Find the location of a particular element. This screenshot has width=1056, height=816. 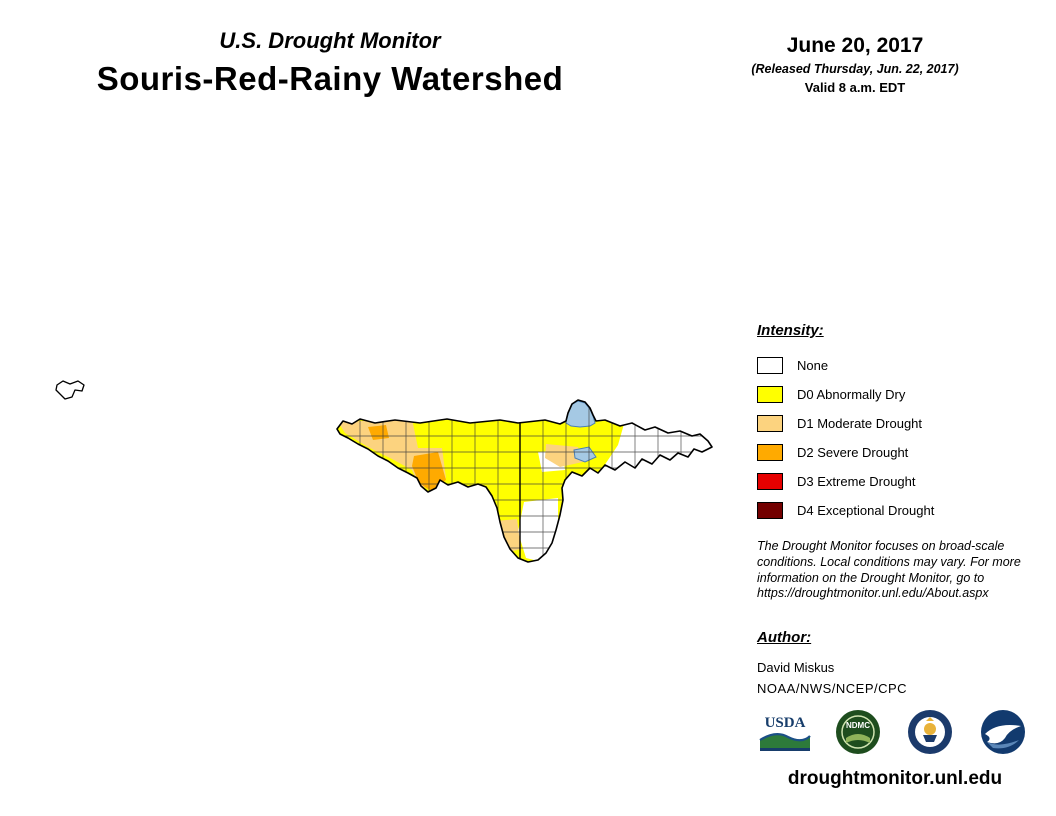

legend-item-d4: D4 Exceptional Drought is located at coordinates (897, 510).